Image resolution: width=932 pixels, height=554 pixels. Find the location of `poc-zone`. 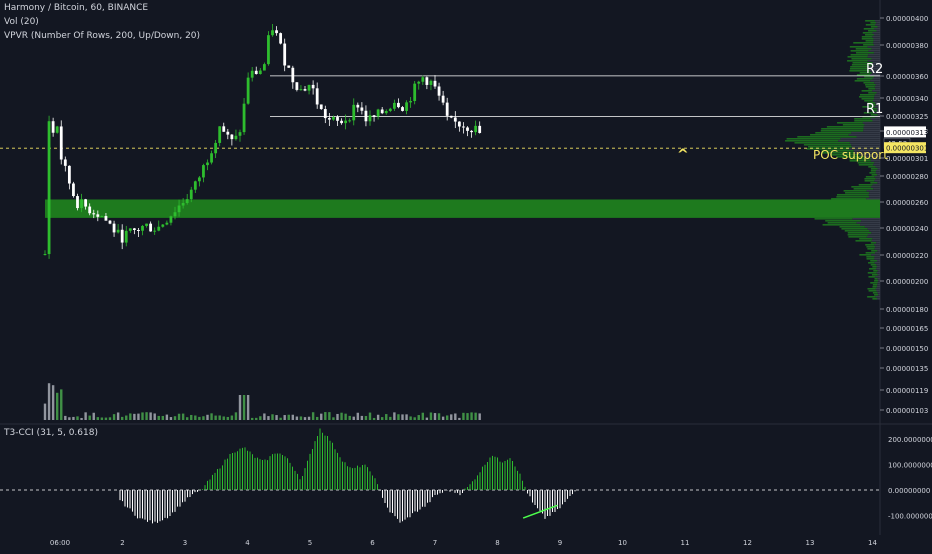

poc-zone is located at coordinates (462, 208).